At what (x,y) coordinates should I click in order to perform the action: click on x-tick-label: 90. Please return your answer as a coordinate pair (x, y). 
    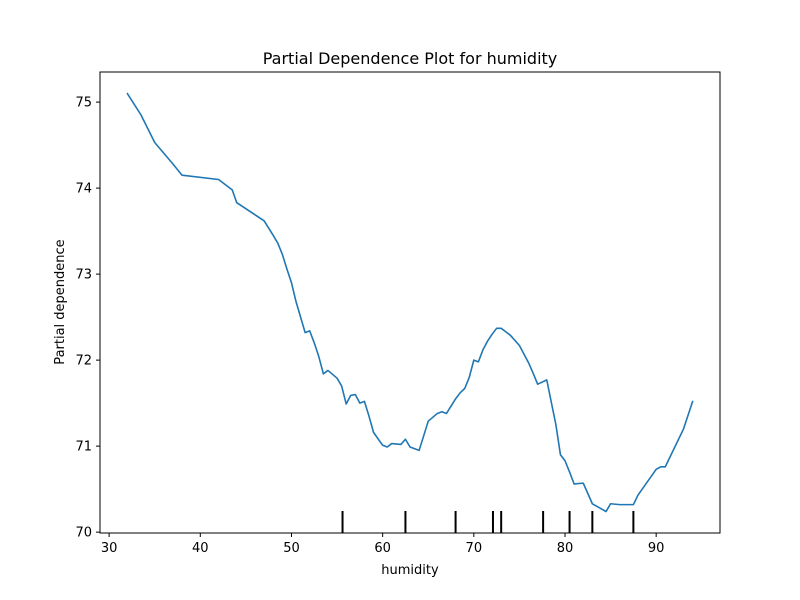
    Looking at the image, I should click on (656, 548).